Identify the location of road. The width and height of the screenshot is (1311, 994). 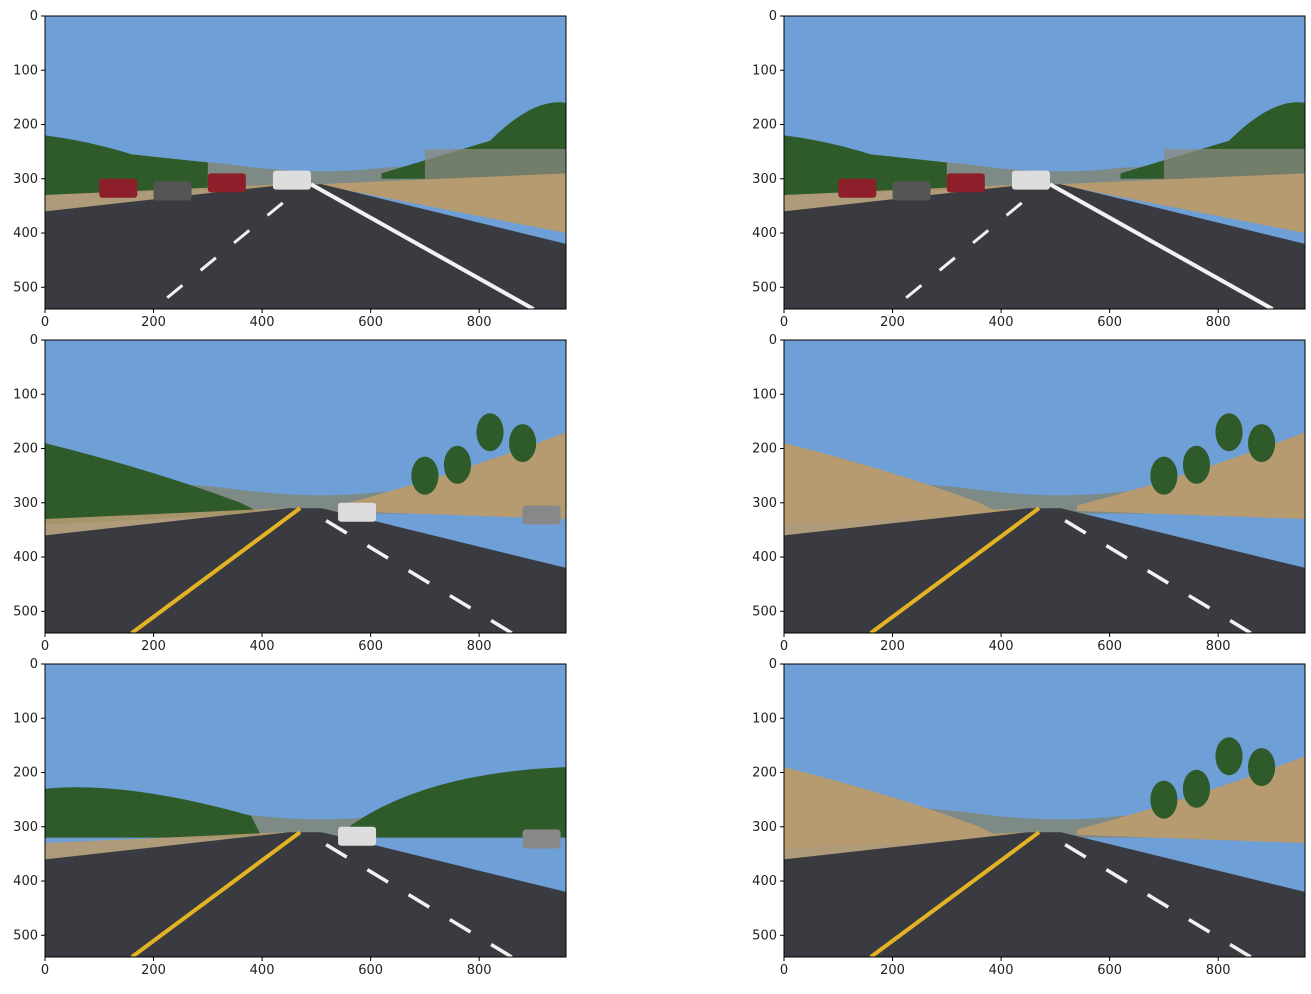
(305, 246).